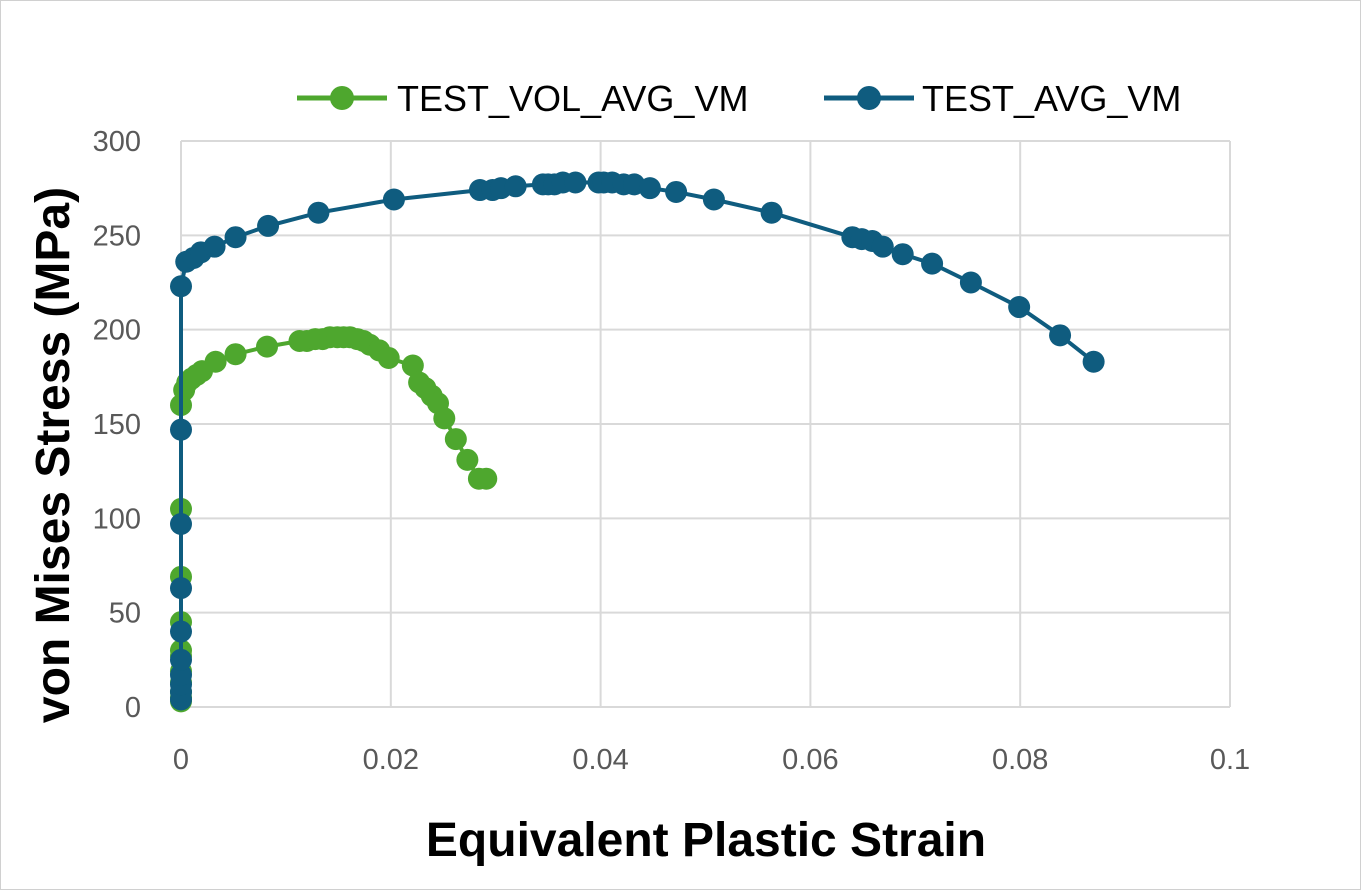  What do you see at coordinates (117, 236) in the screenshot?
I see `y-tick-label: 250` at bounding box center [117, 236].